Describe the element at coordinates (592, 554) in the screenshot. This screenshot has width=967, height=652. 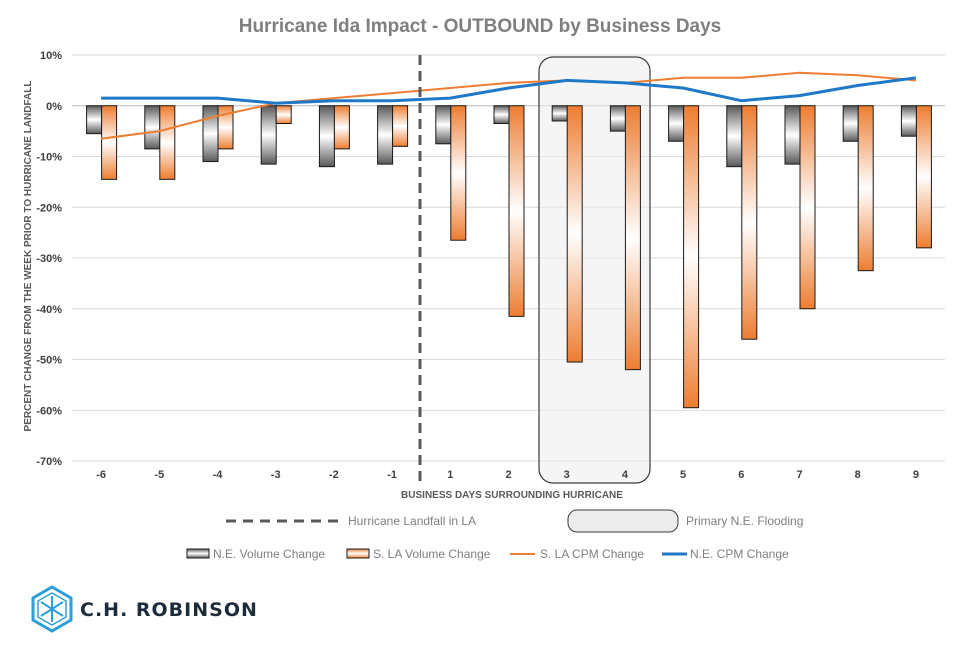
I see `legend-sla-cpm-label: S. LA CPM Change` at that location.